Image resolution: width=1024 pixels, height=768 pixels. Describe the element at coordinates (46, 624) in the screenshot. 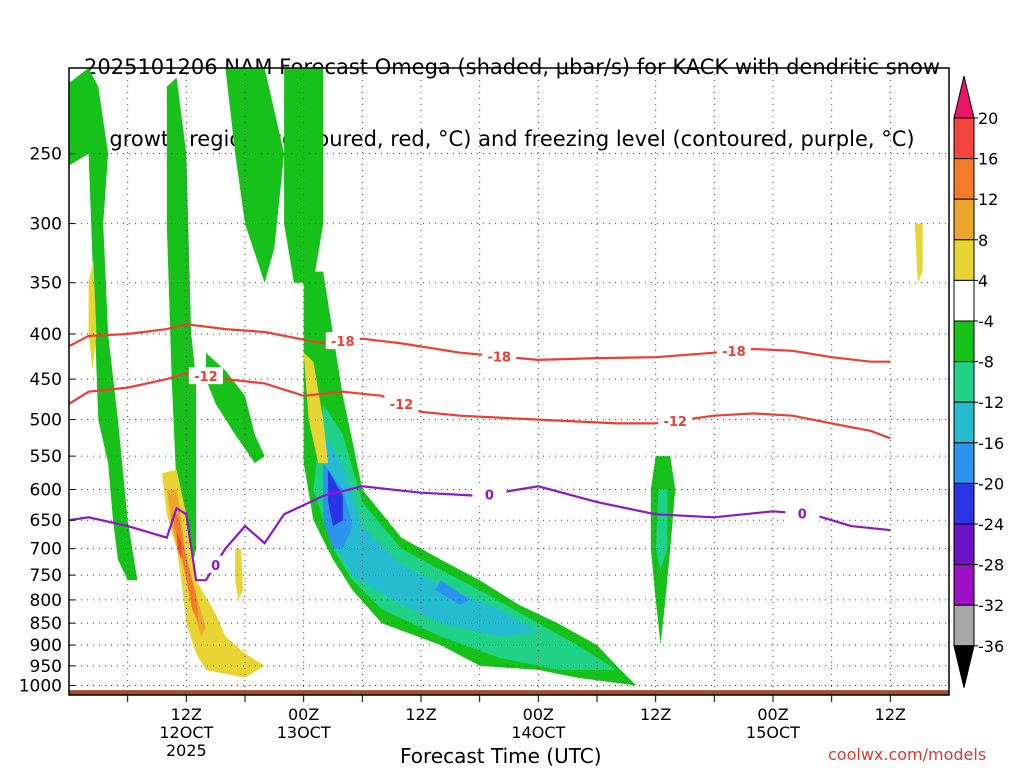

I see `y-tick-label: 850` at that location.